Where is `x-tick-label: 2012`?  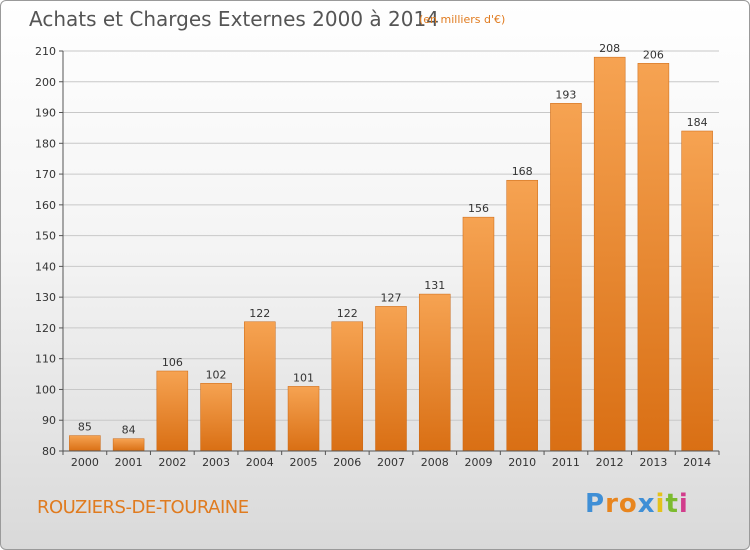
x-tick-label: 2012 is located at coordinates (610, 462).